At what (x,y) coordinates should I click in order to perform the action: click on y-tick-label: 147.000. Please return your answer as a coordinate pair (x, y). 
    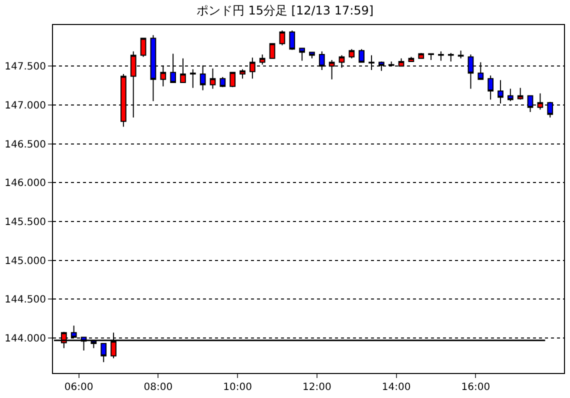
    Looking at the image, I should click on (25, 106).